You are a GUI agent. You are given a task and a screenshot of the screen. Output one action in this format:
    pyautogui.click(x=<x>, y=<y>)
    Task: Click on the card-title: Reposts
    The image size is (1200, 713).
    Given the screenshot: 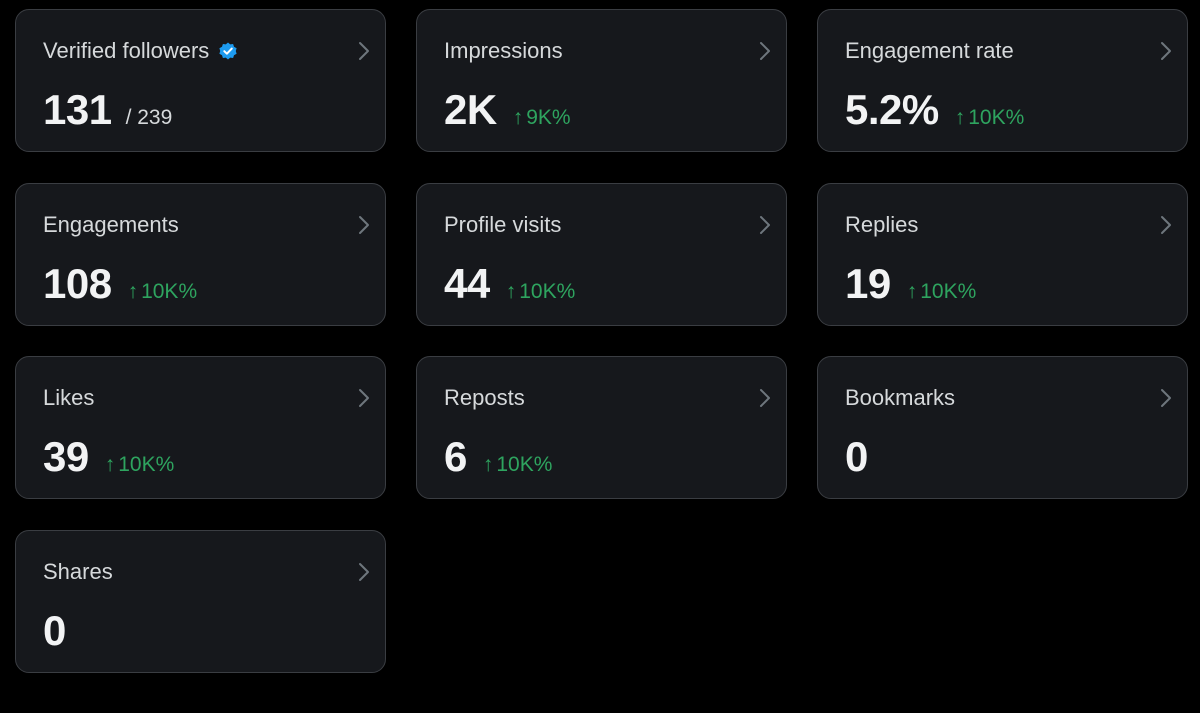 What is the action you would take?
    pyautogui.click(x=484, y=398)
    